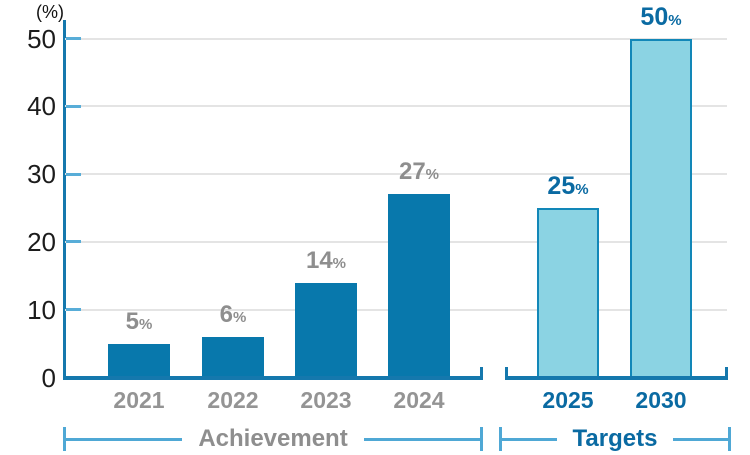  What do you see at coordinates (64, 200) in the screenshot?
I see `y-axis-line` at bounding box center [64, 200].